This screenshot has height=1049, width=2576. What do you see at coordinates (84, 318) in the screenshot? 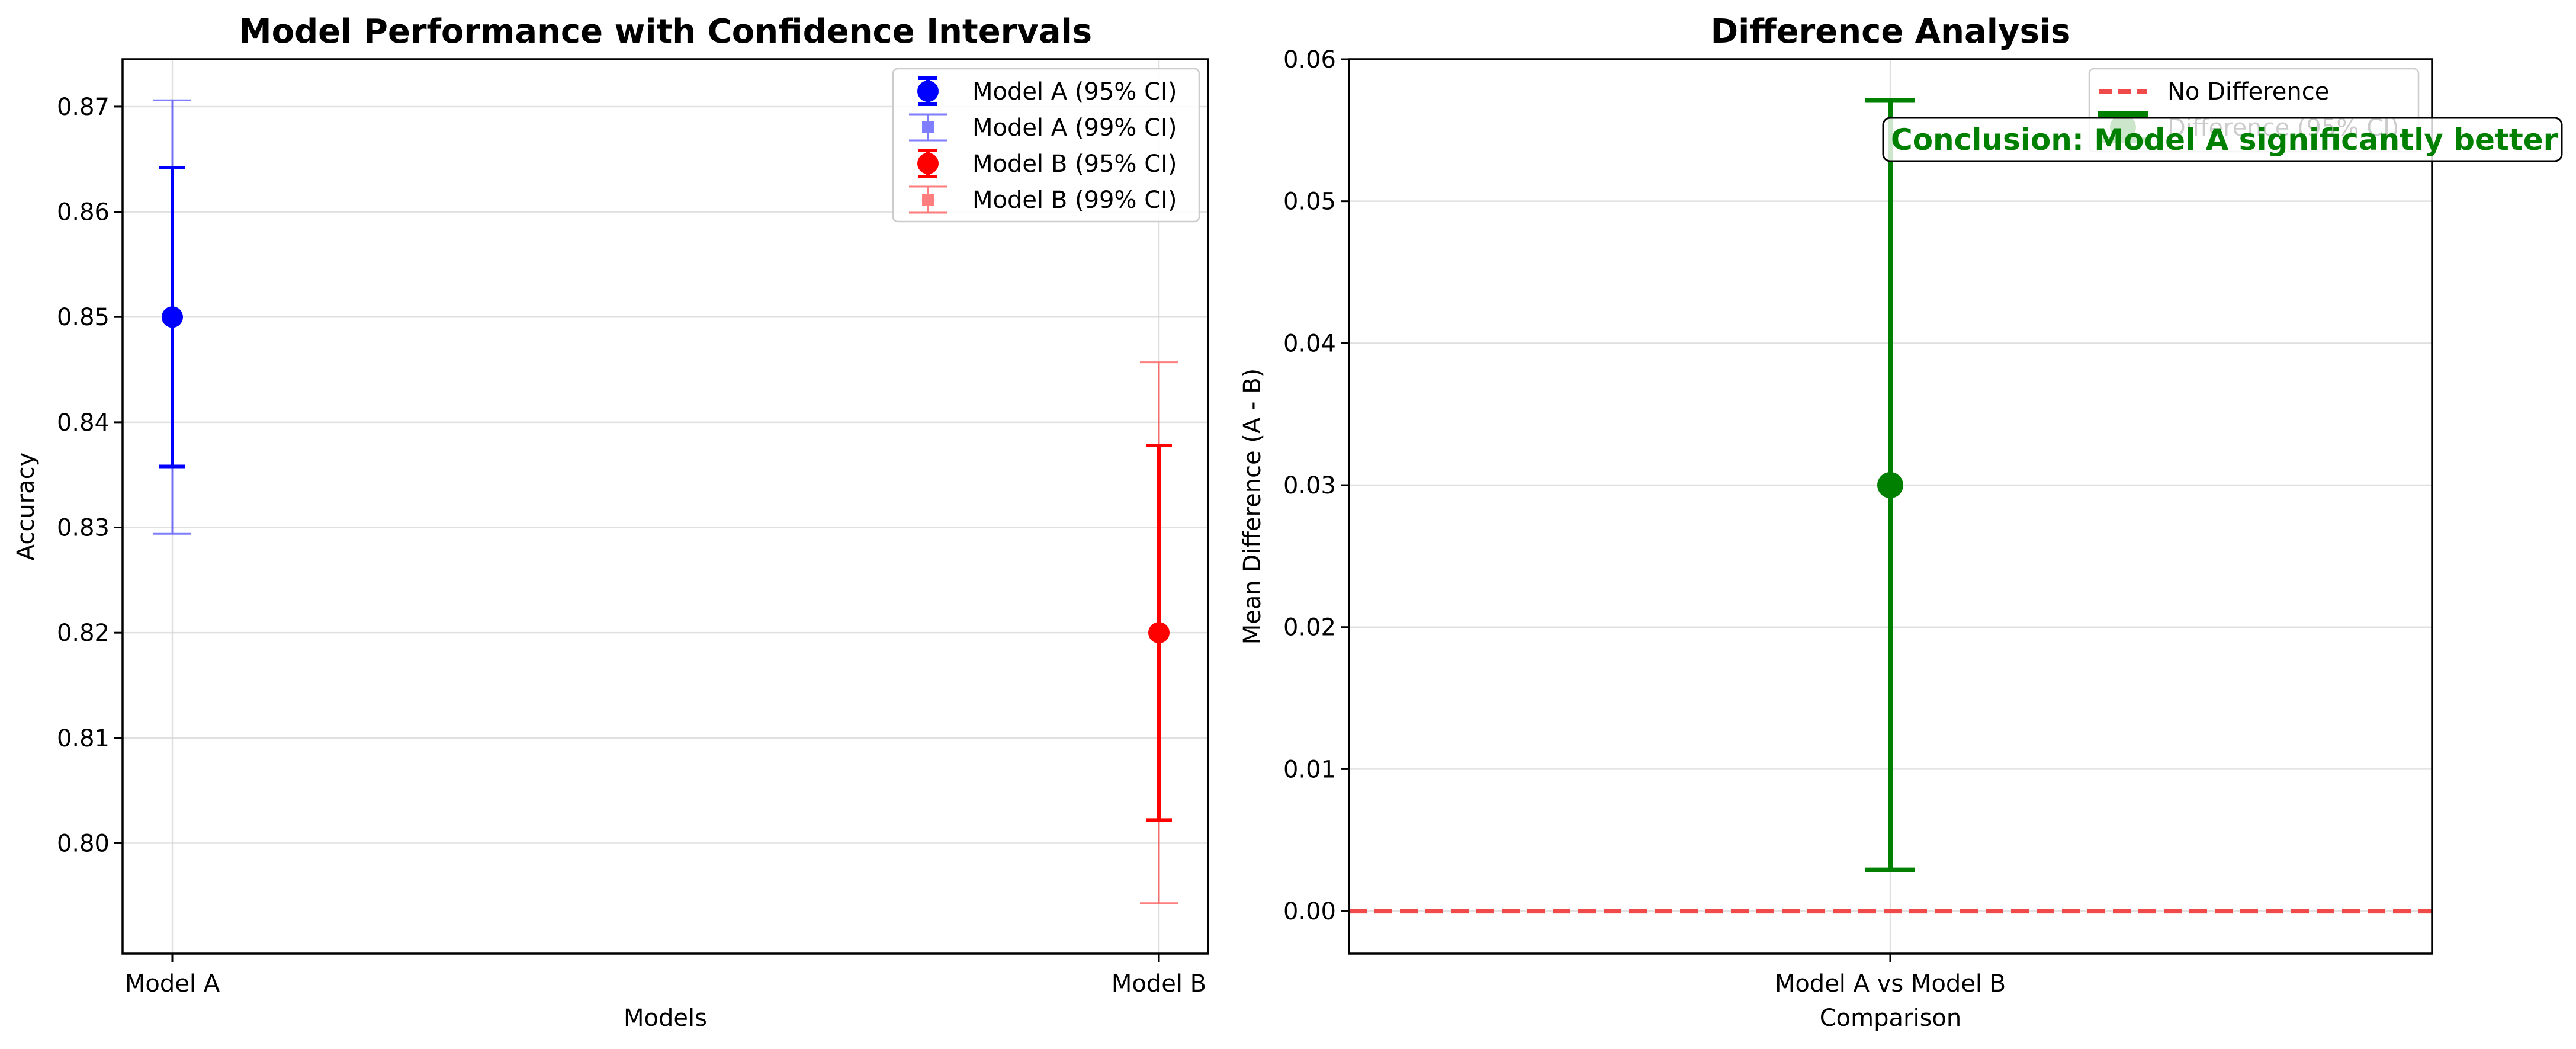
I see `y-tick-label: 0.85` at bounding box center [84, 318].